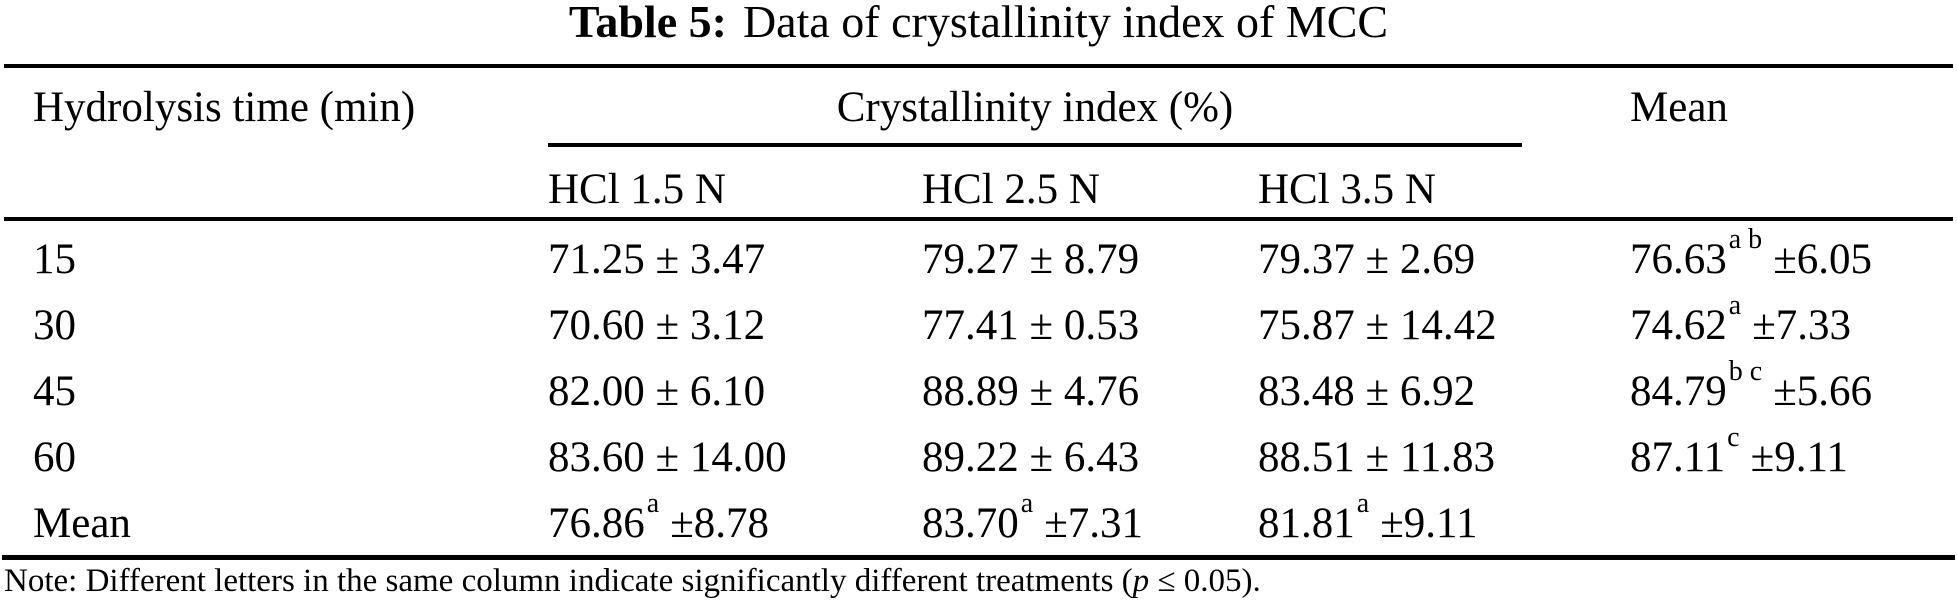  What do you see at coordinates (596, 523) in the screenshot?
I see `mean-value: 76.86` at bounding box center [596, 523].